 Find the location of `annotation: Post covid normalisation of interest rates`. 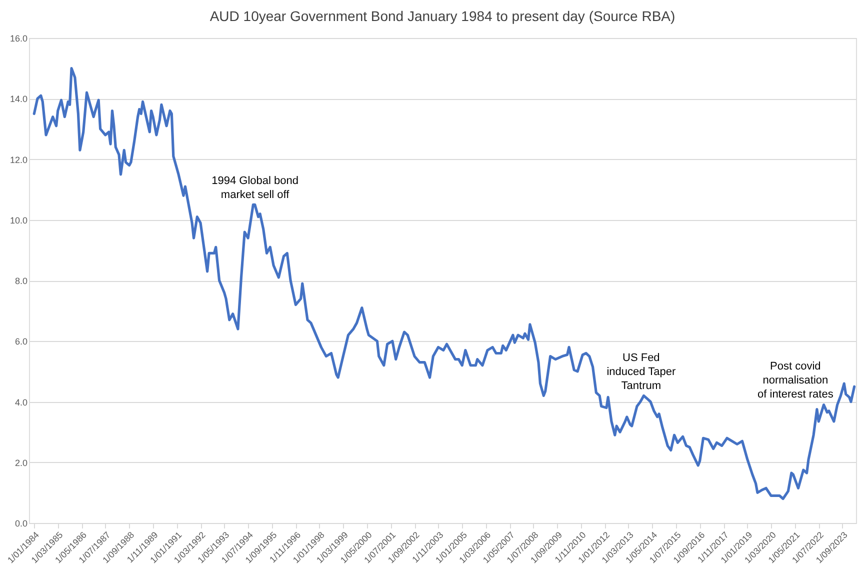

annotation: Post covid normalisation of interest rates is located at coordinates (796, 380).